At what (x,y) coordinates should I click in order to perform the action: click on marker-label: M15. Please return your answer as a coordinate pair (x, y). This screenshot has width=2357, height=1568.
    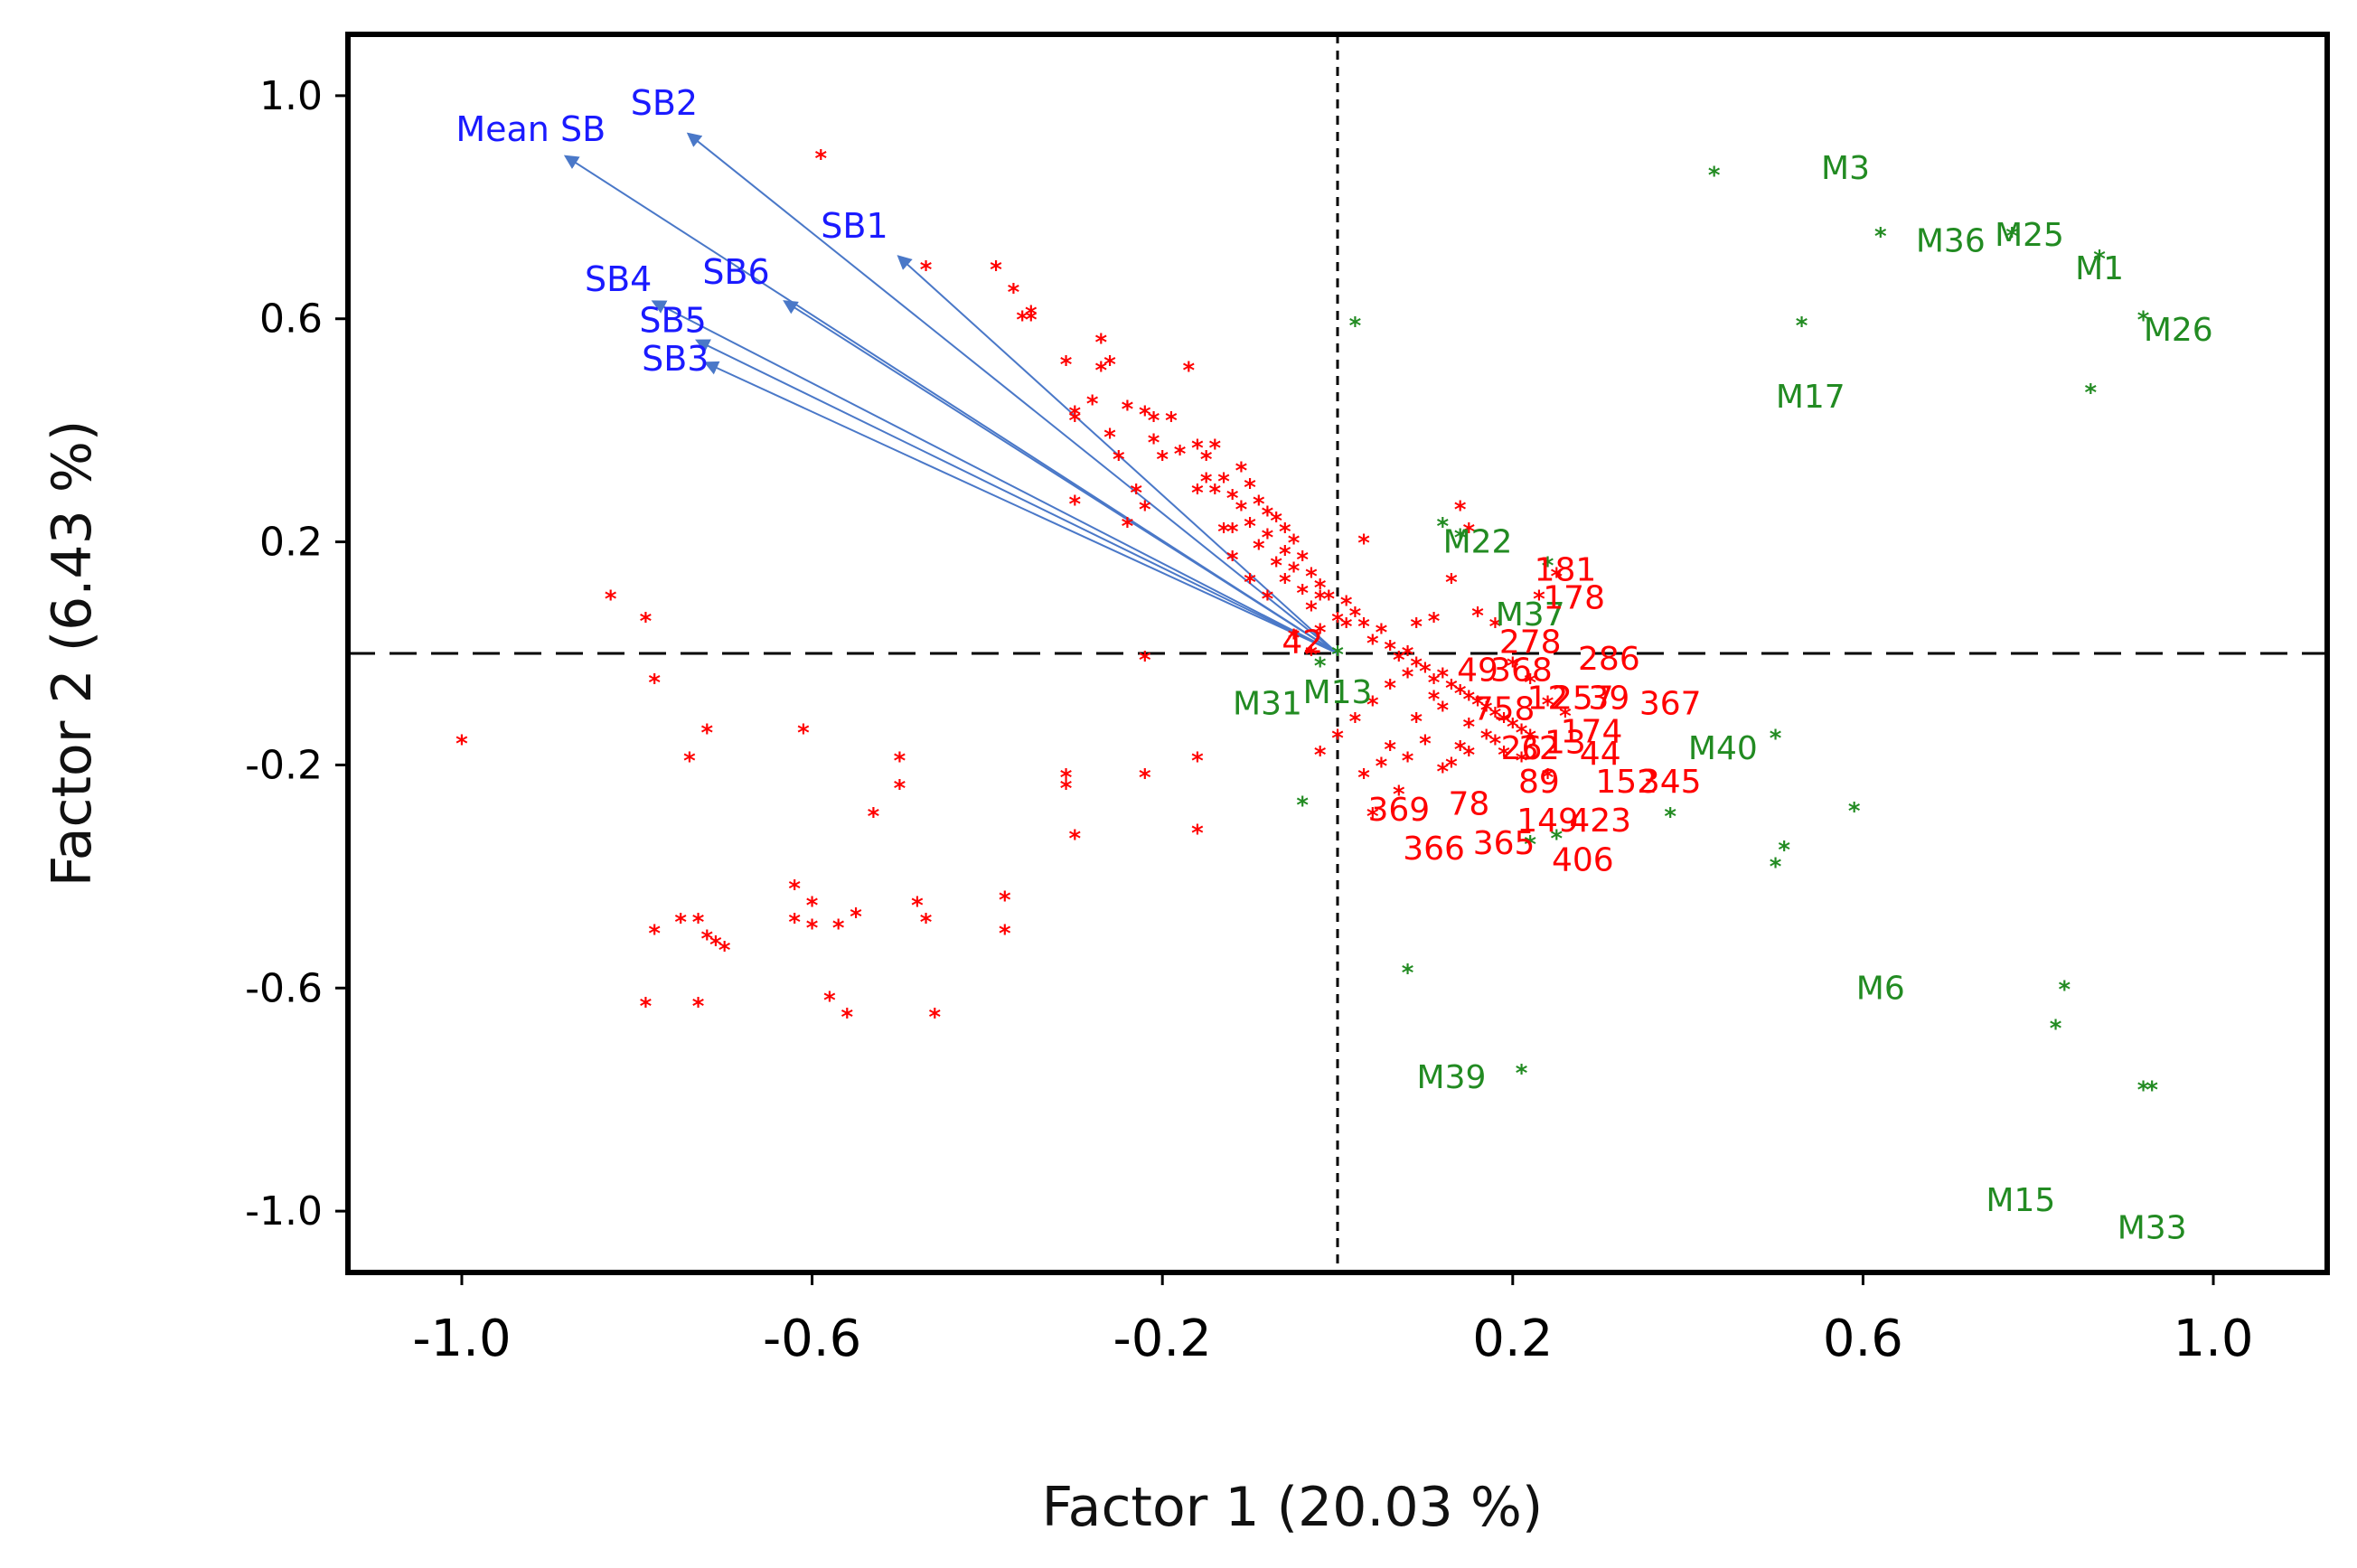
    Looking at the image, I should click on (2020, 1200).